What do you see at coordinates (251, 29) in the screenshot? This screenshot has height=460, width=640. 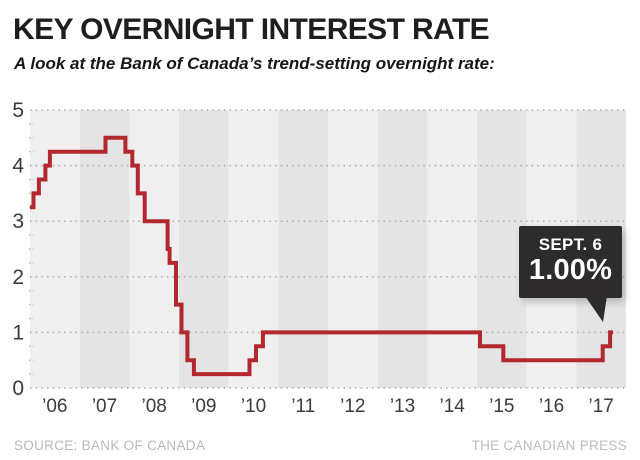 I see `page-title: KEY OVERNIGHT INTEREST RATE` at bounding box center [251, 29].